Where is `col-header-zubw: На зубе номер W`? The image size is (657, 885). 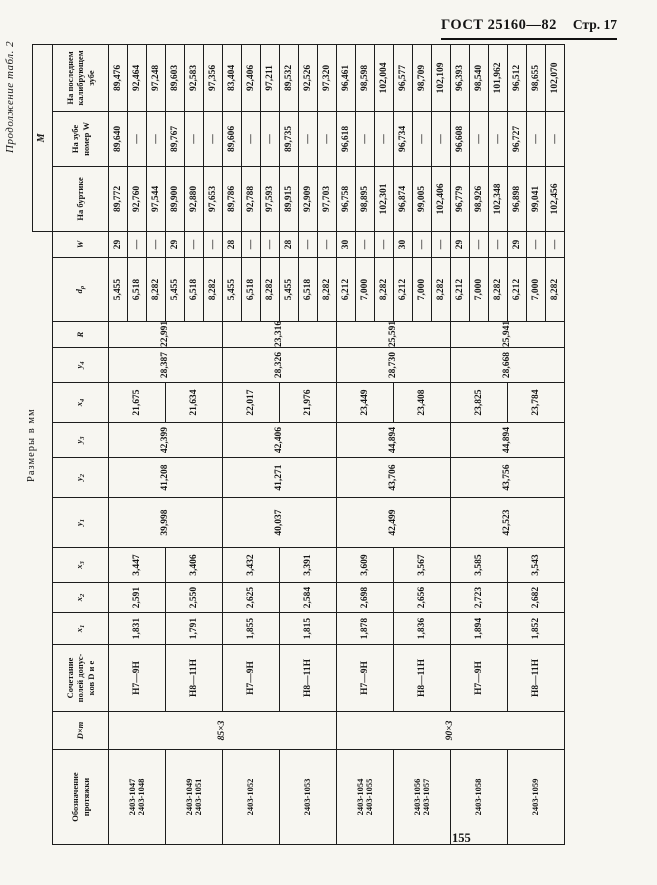 col-header-zubw: На зубе номер W is located at coordinates (80, 139).